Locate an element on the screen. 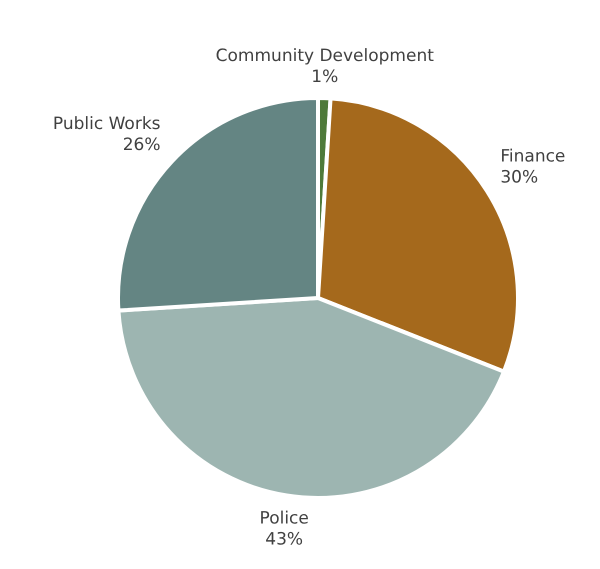 This screenshot has width=600, height=569. data-label: 43% is located at coordinates (284, 539).